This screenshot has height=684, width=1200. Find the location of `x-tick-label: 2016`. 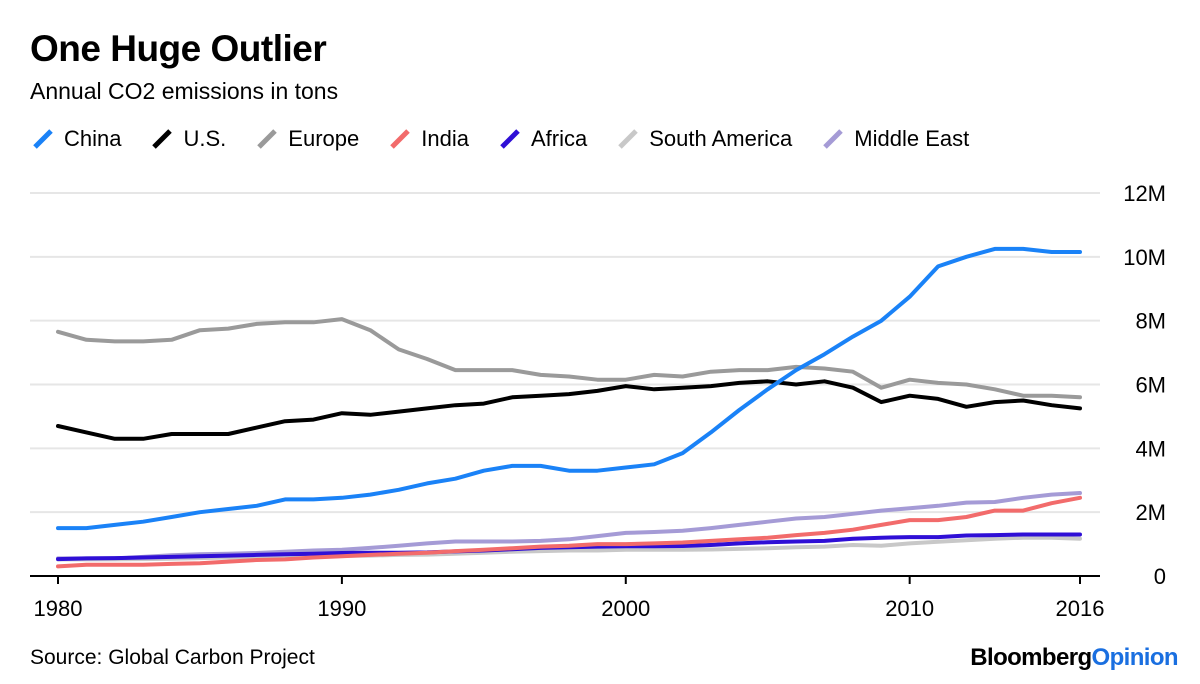

x-tick-label: 2016 is located at coordinates (1080, 608).